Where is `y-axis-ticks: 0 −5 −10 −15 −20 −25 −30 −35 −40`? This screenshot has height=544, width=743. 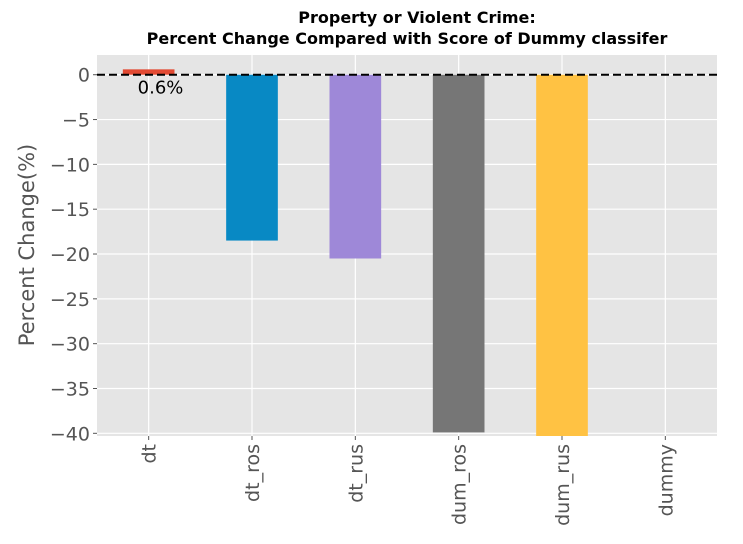
y-axis-ticks: 0 −5 −10 −15 −20 −25 −30 −35 −40 is located at coordinates (73, 255).